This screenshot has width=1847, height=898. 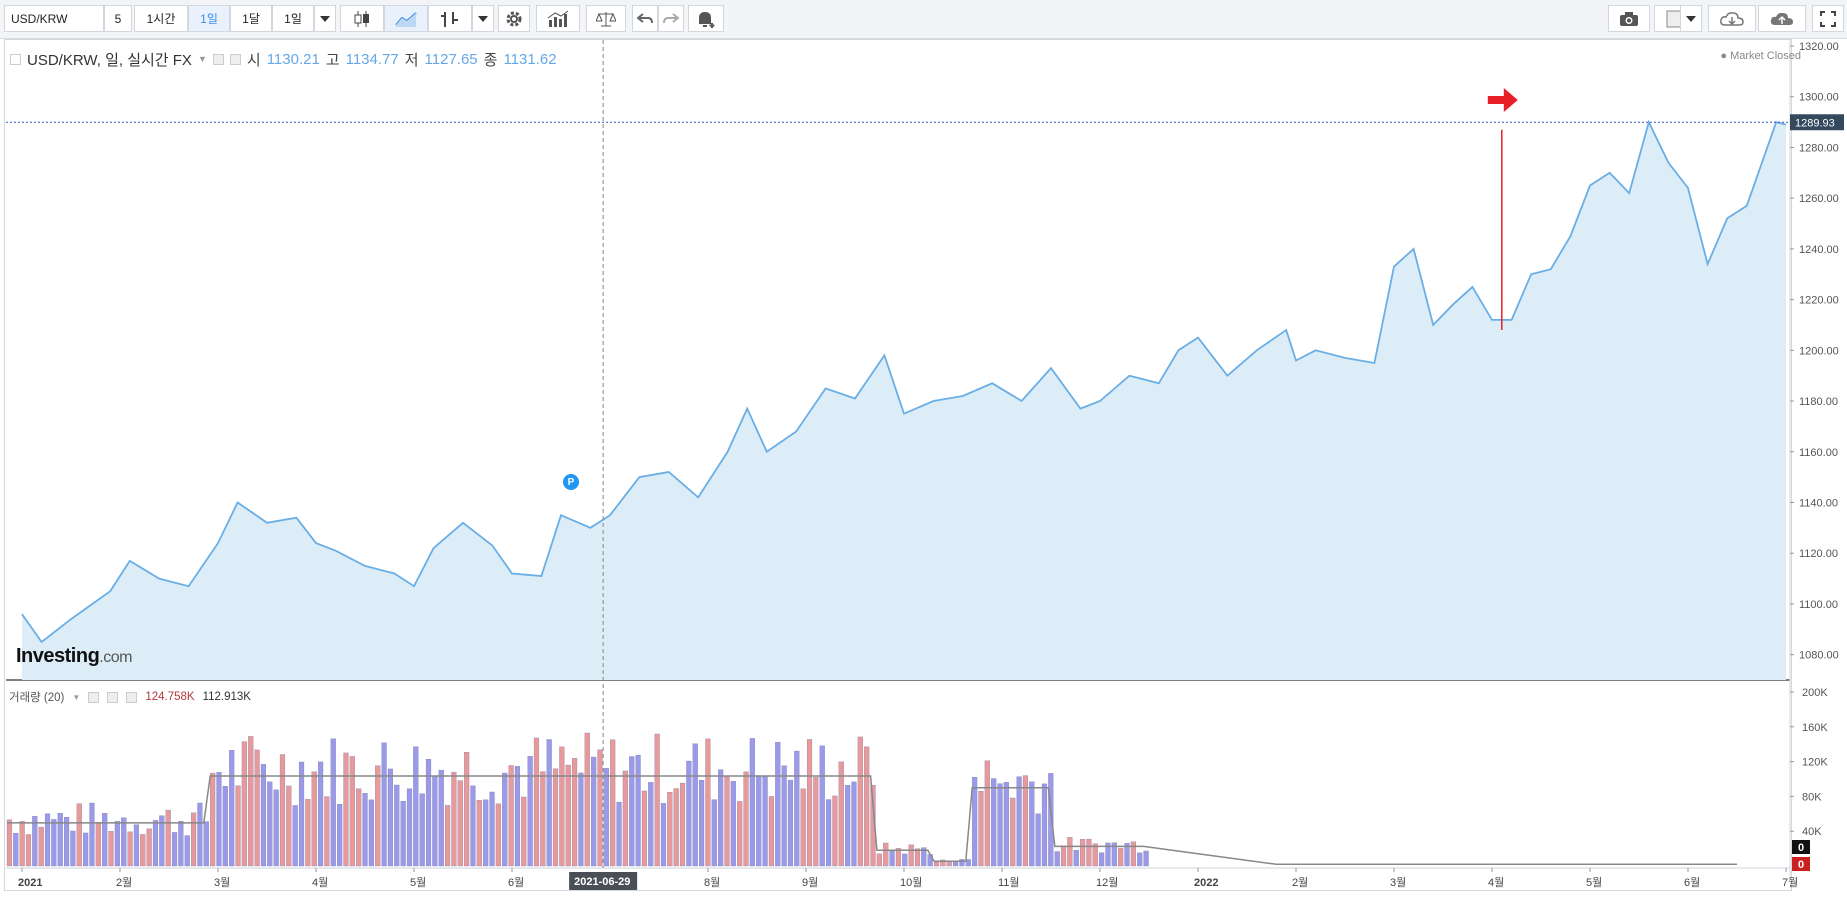 I want to click on y-tick-label: 1320.00, so click(x=1819, y=47).